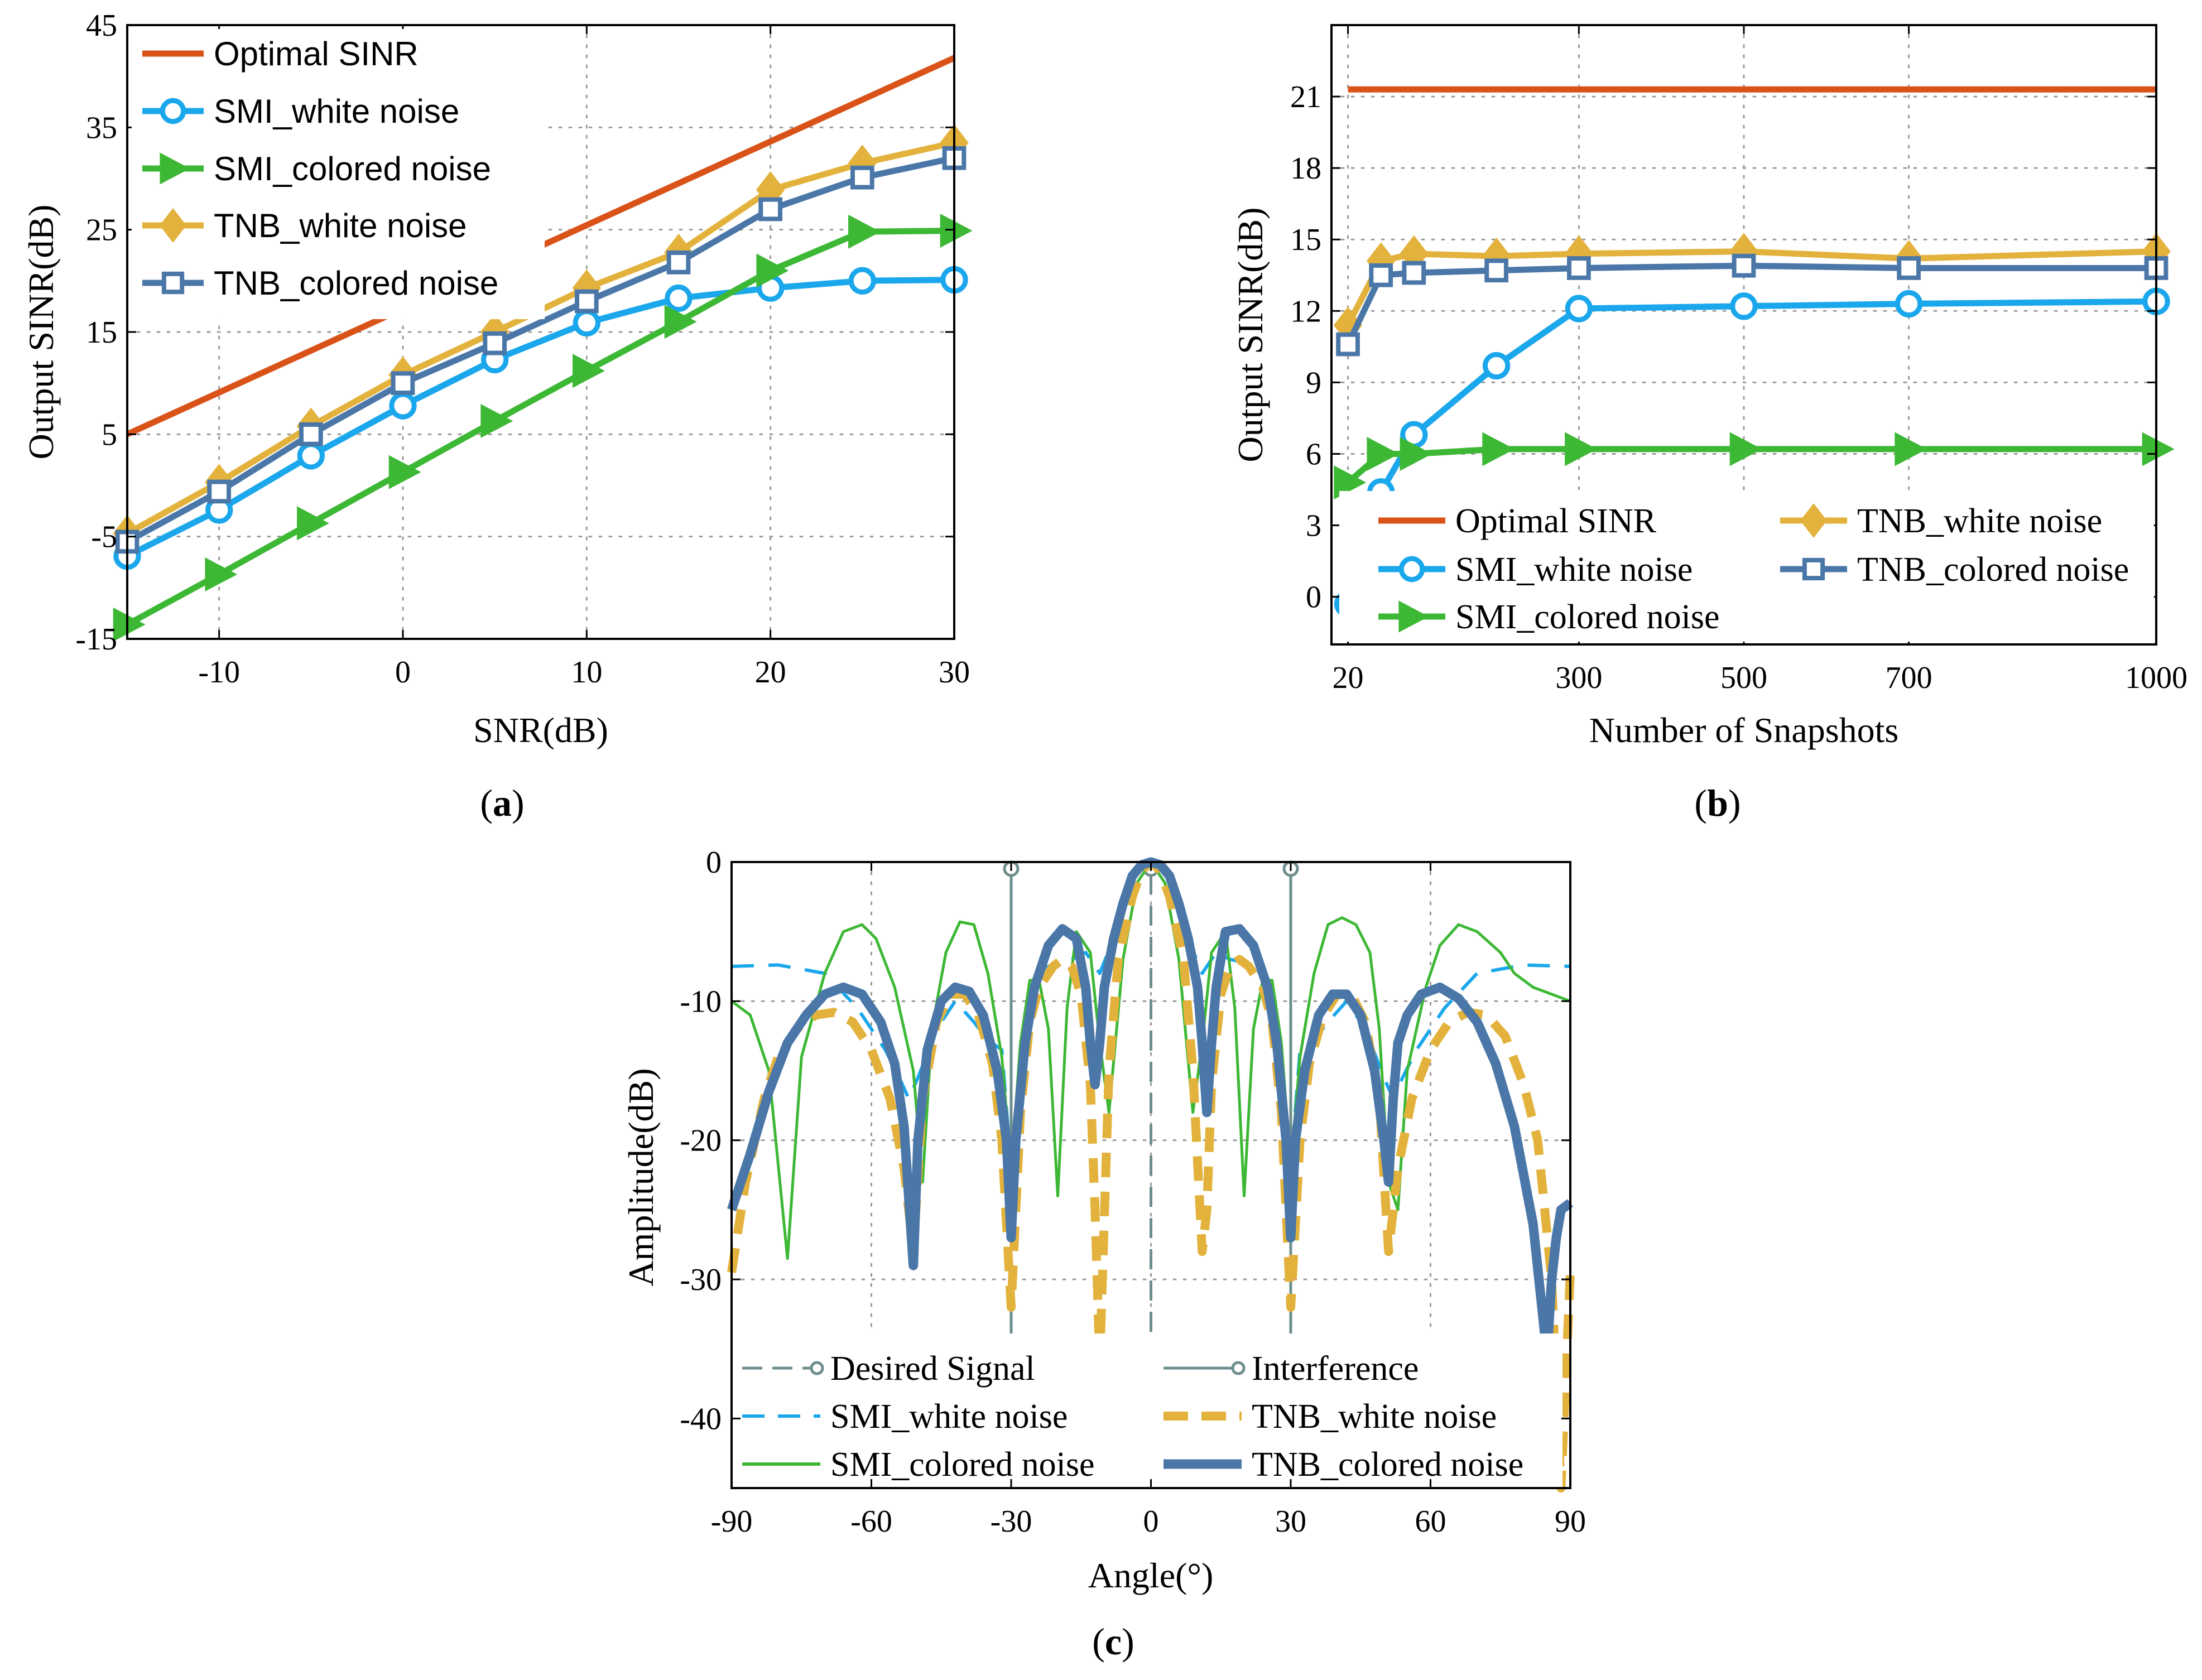  Describe the element at coordinates (1411, 569) in the screenshot. I see `chart-b-legend-marker-smi_white` at that location.